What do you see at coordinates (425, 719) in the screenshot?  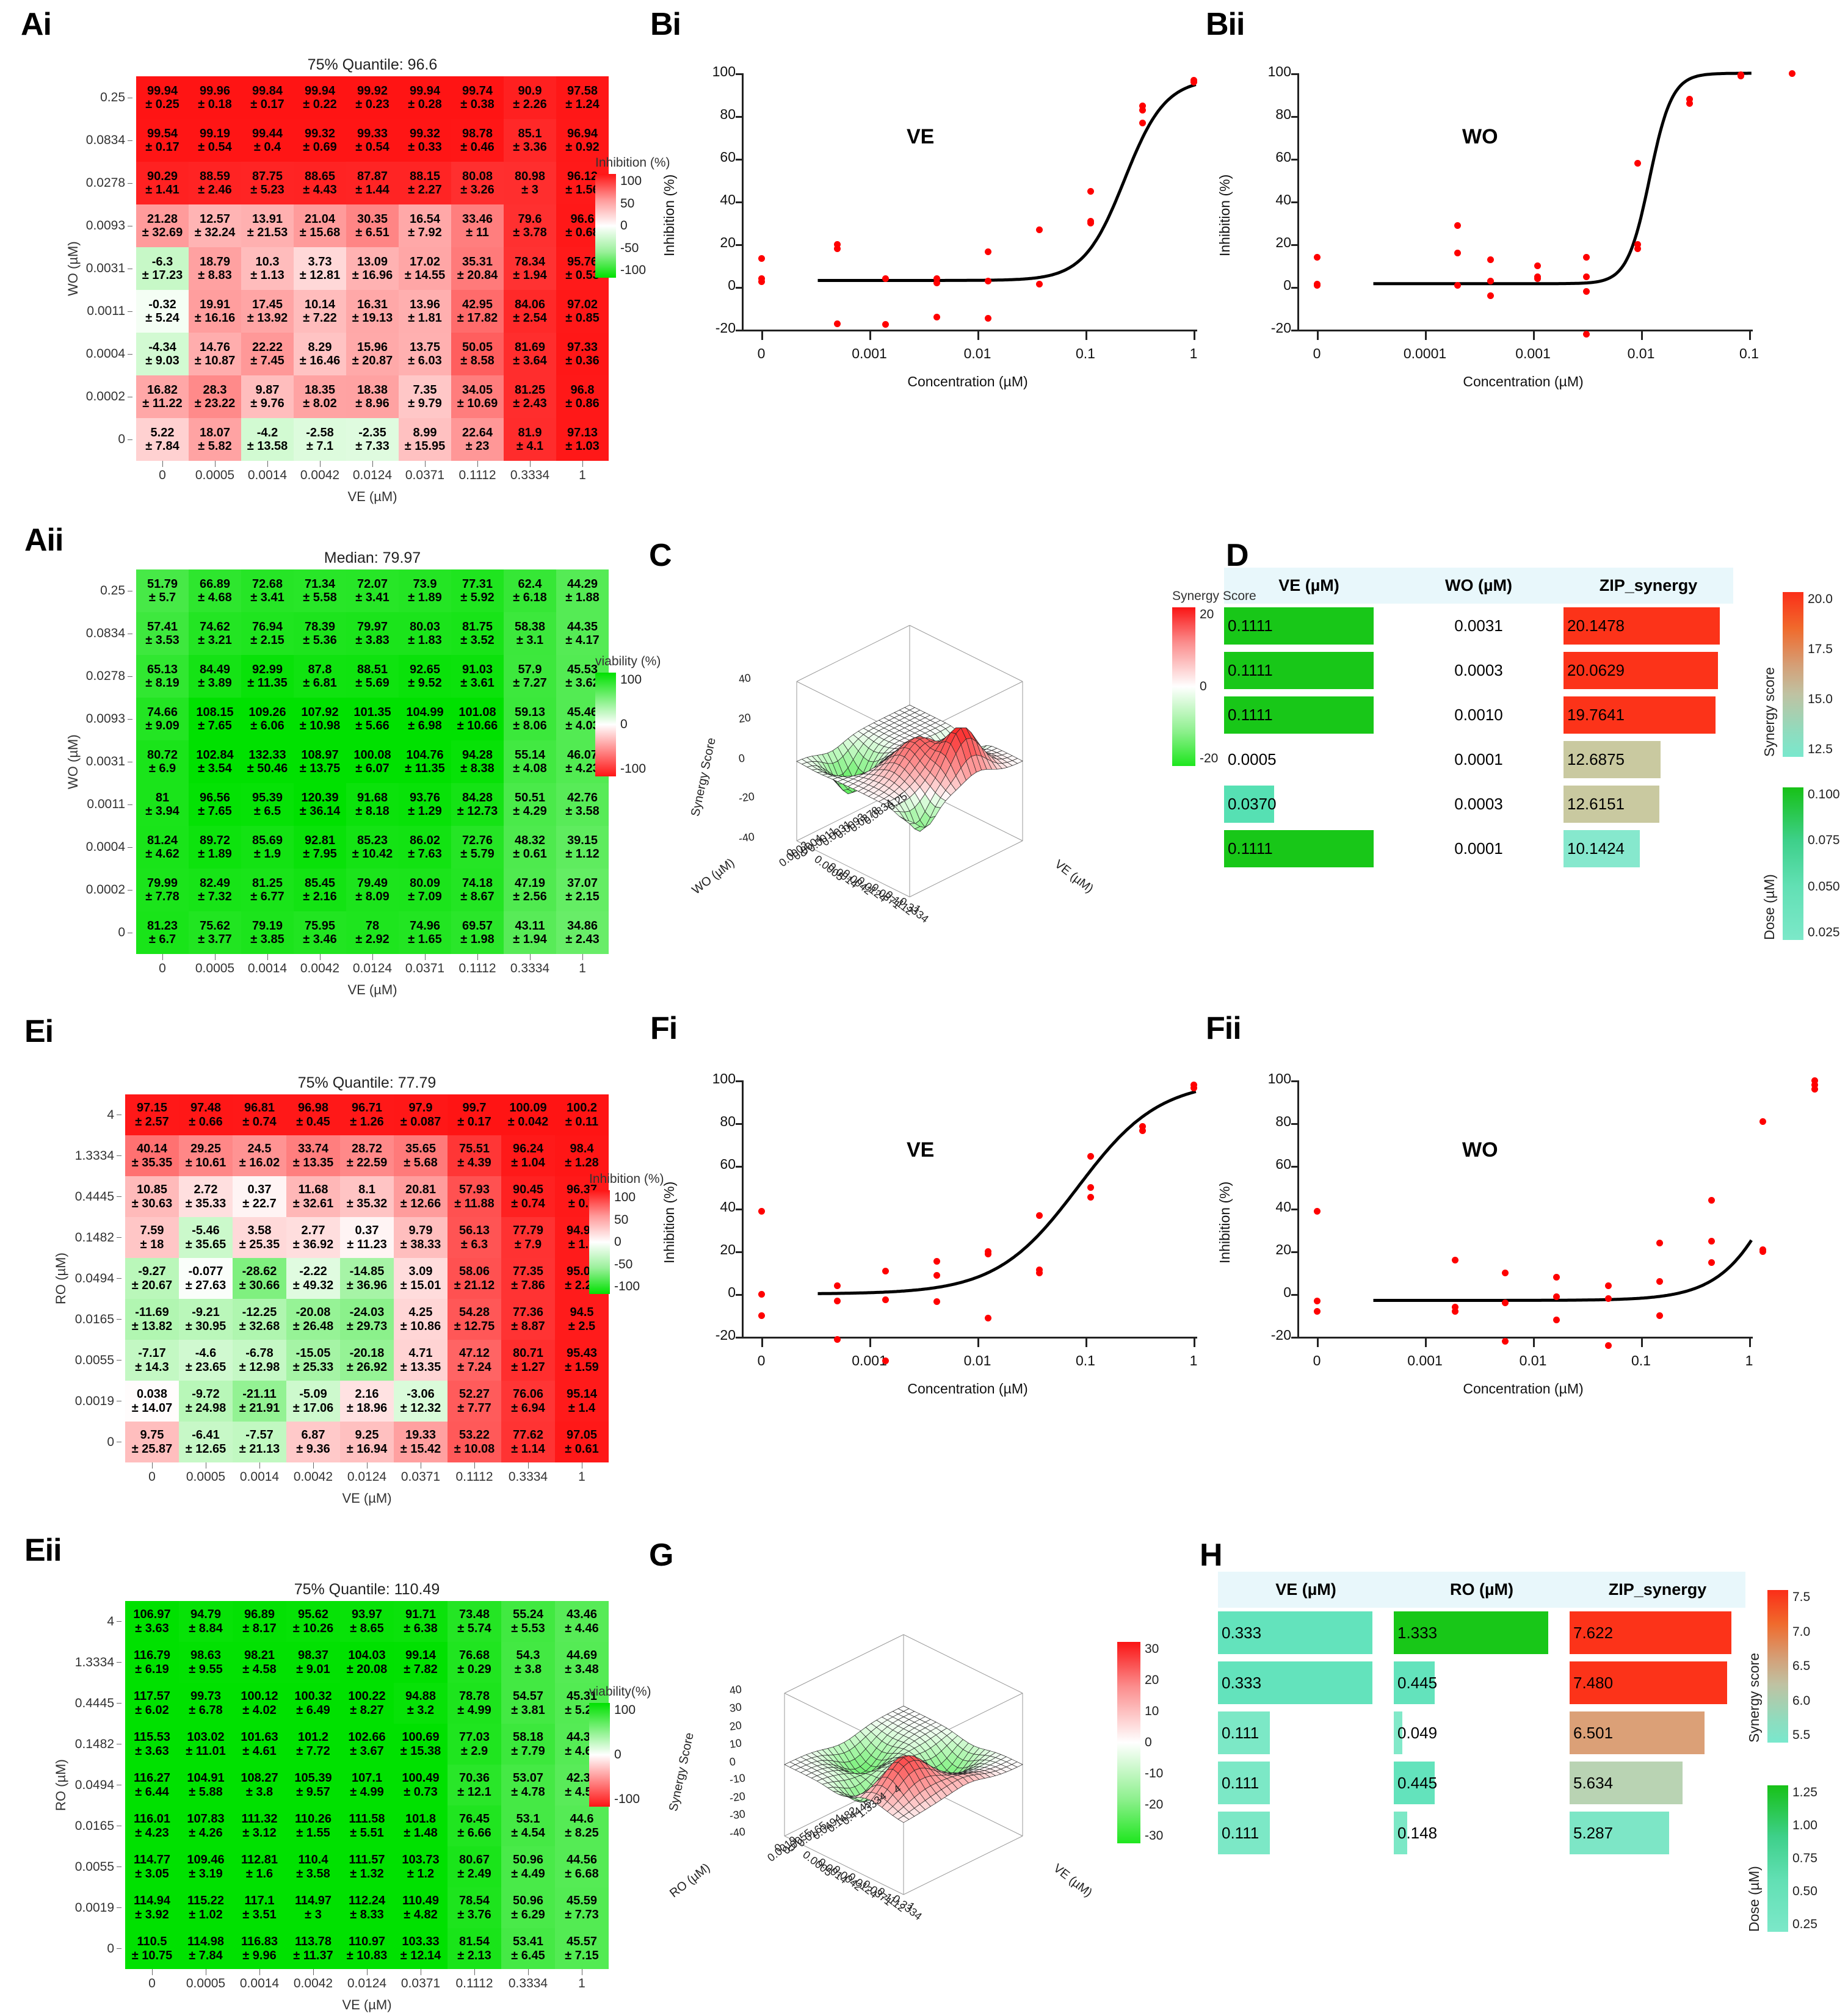 I see `heatmap-cell: 104.99 ± 6.98` at bounding box center [425, 719].